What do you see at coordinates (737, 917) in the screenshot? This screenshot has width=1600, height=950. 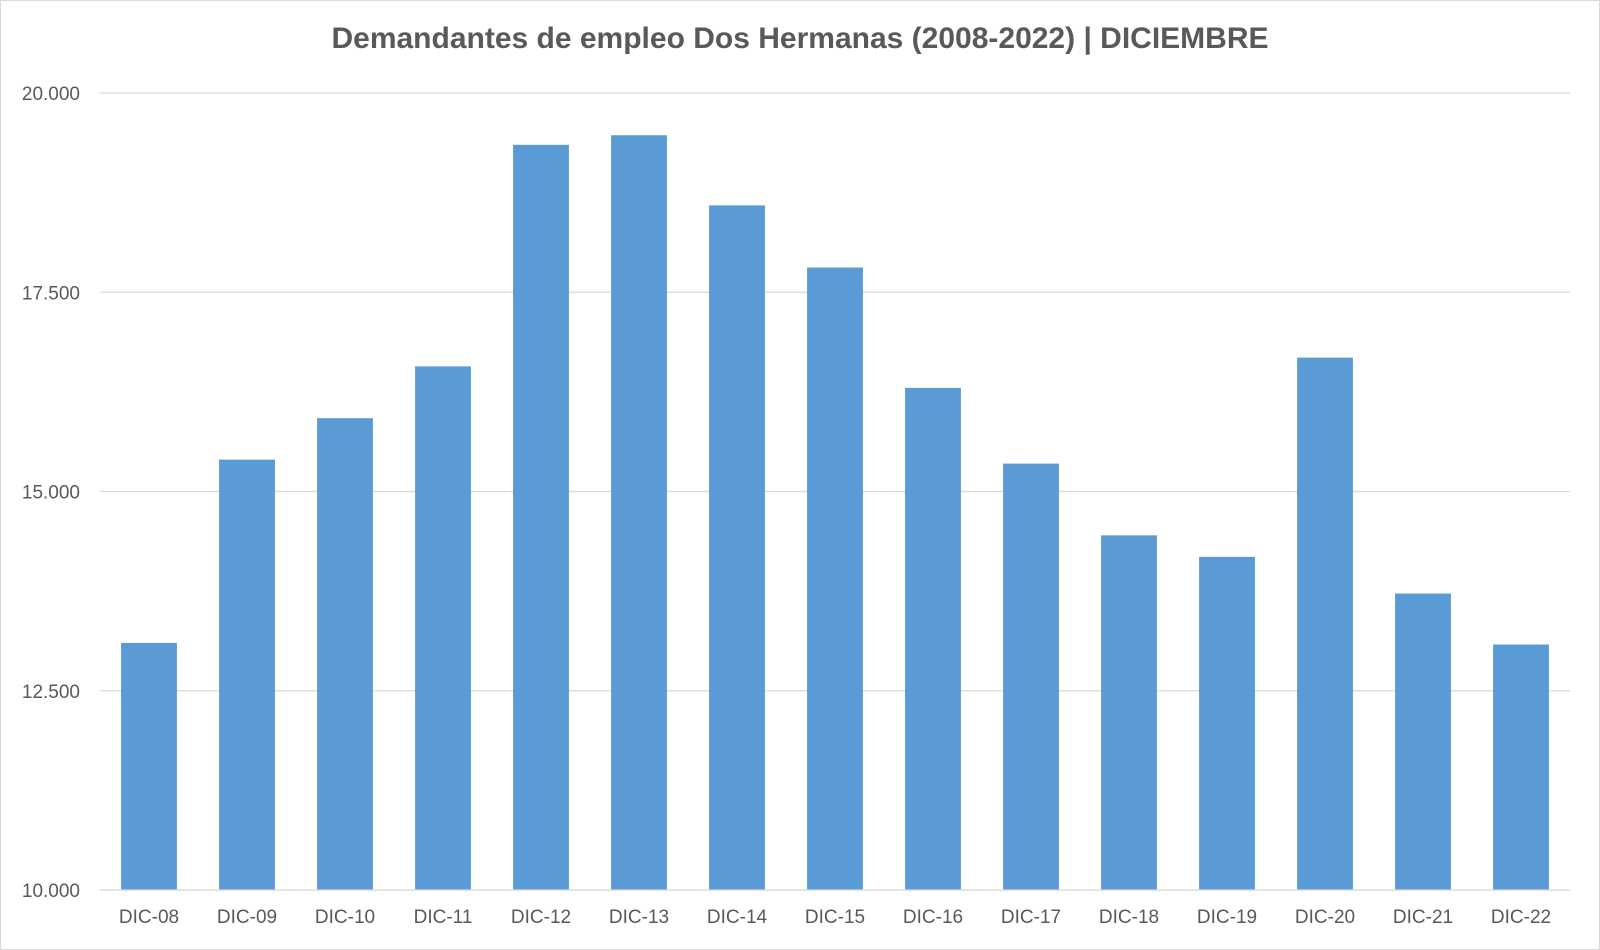 I see `x-tick-label: DIC-14` at bounding box center [737, 917].